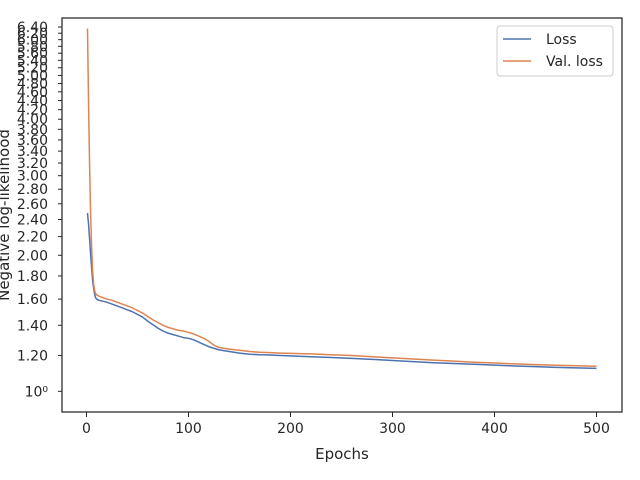 This screenshot has height=480, width=640. I want to click on y-tick-label: 5.80, so click(32, 47).